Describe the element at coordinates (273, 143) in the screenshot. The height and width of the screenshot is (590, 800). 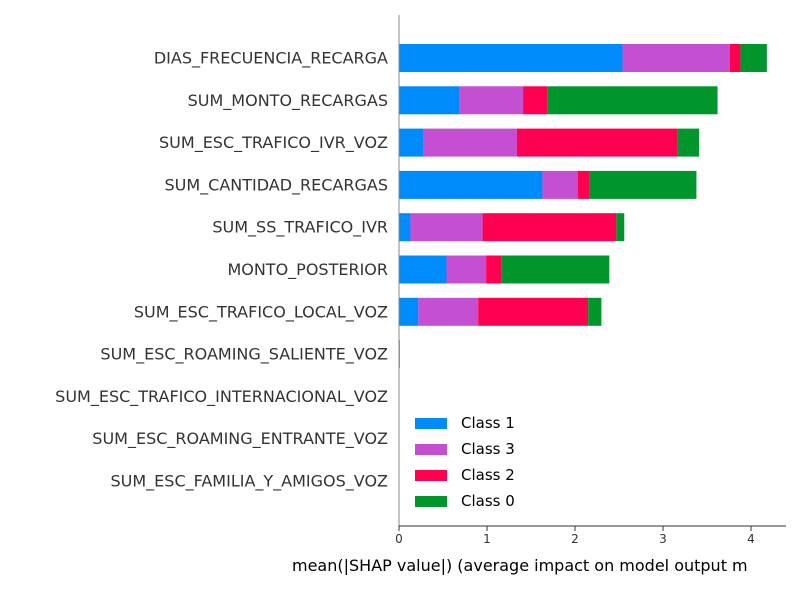
I see `feature-label: SUM_ESC_TRAFICO_IVR_VOZ` at that location.